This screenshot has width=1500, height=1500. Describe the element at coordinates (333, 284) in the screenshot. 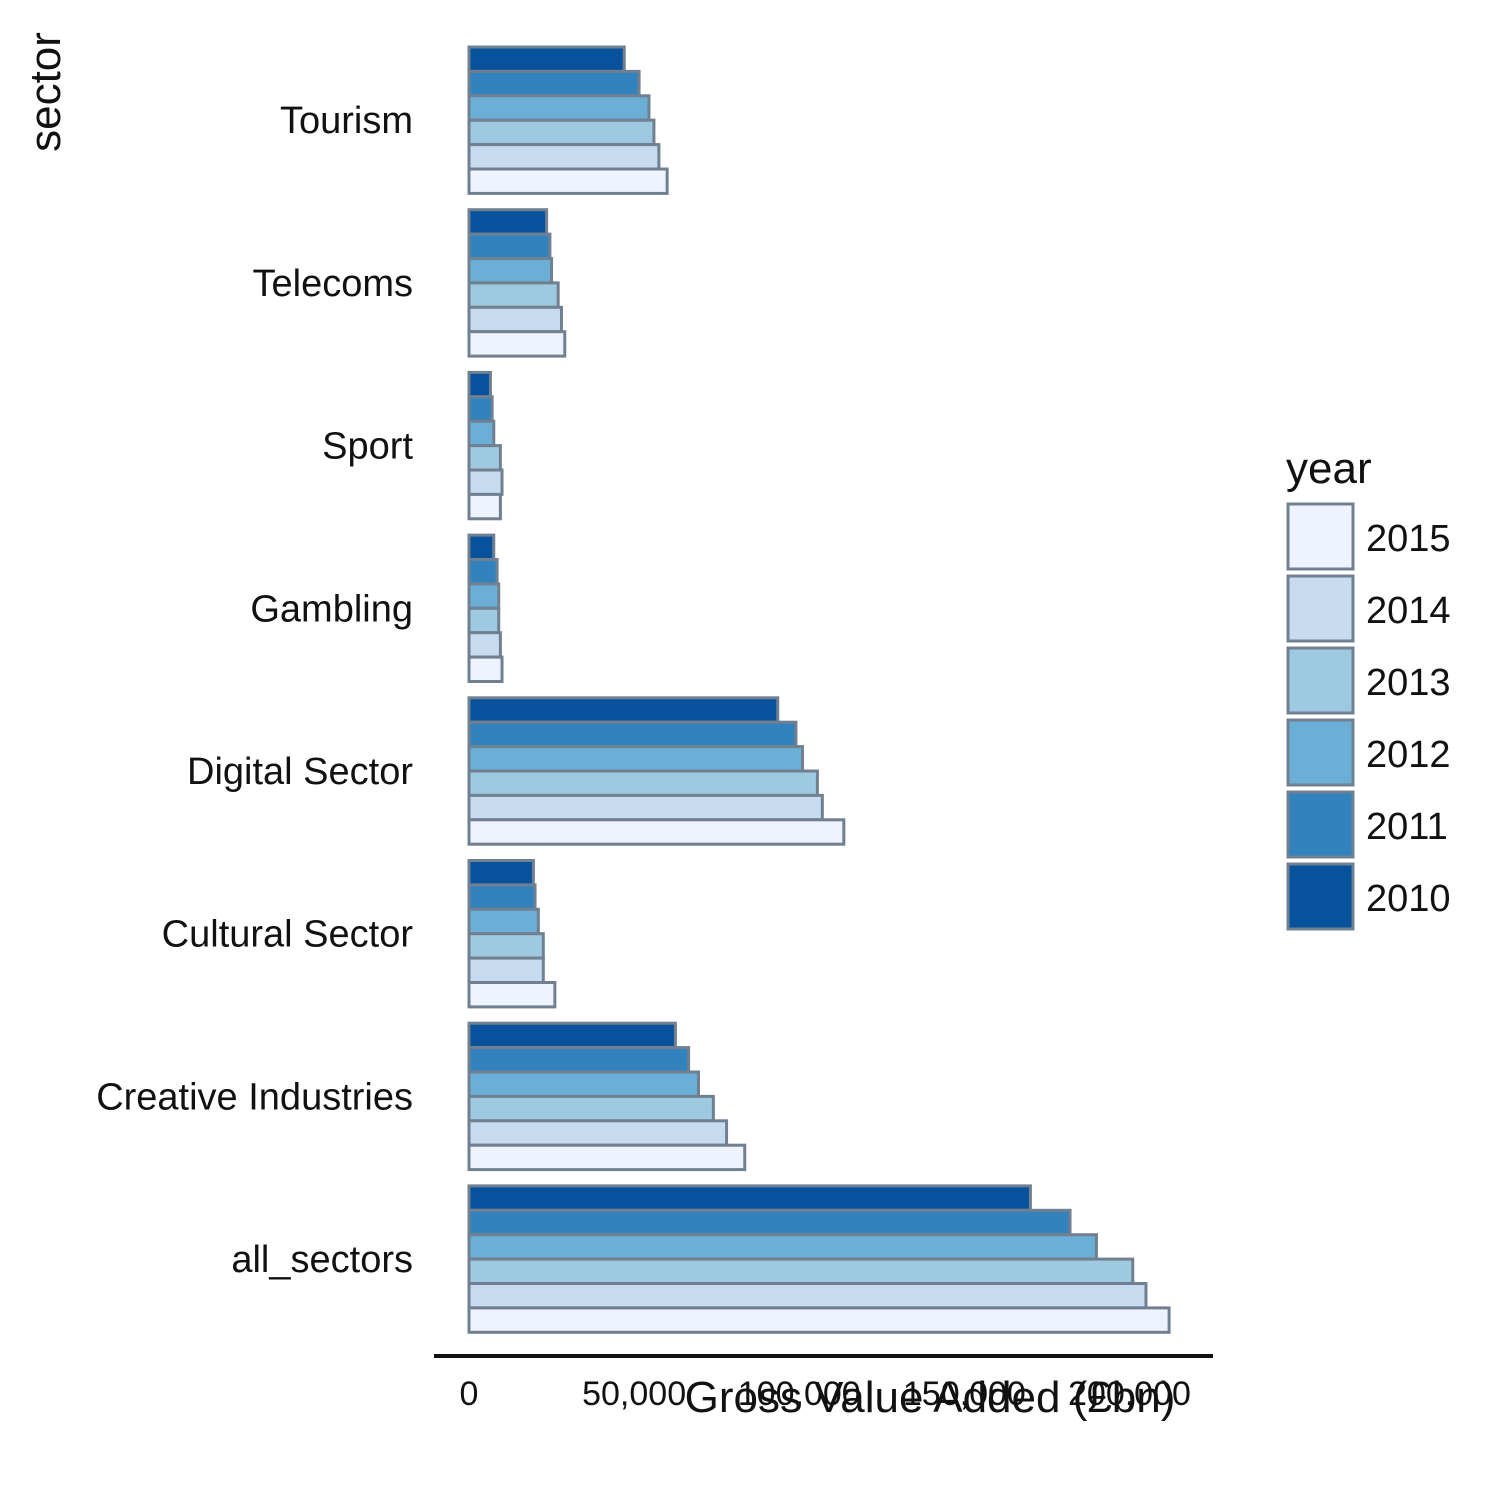

I see `sector-label: Telecoms` at that location.